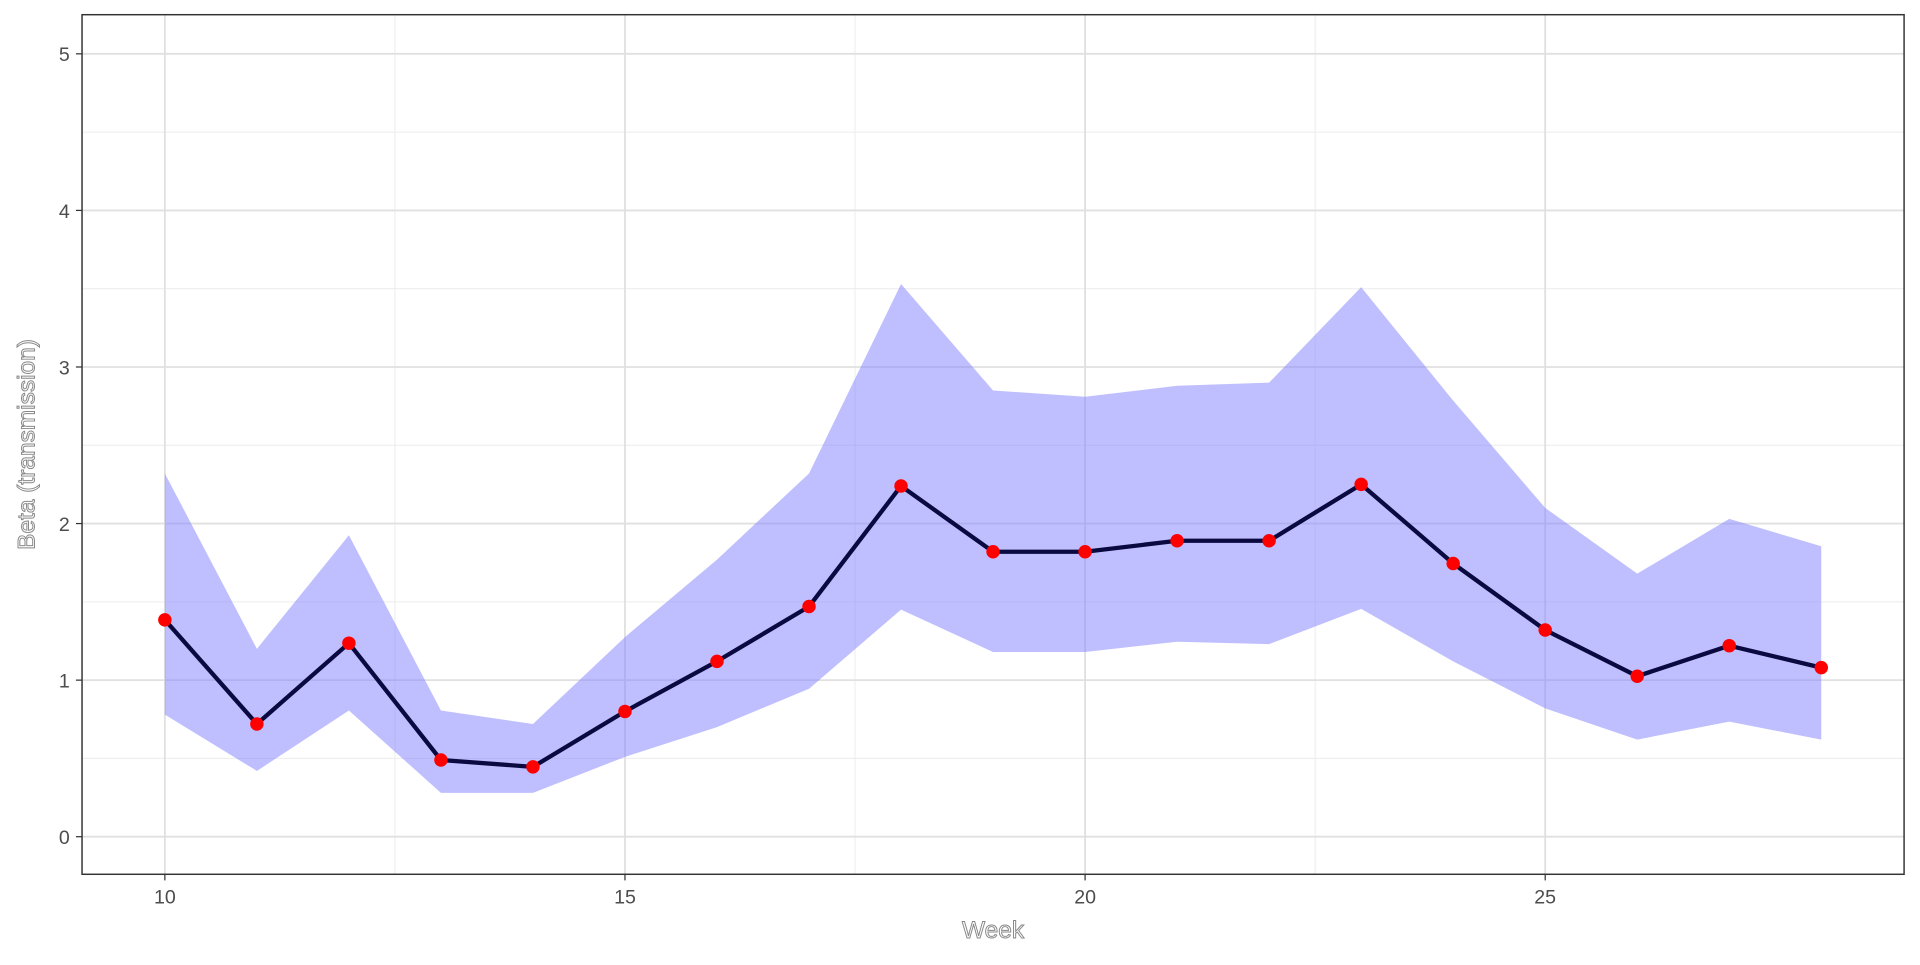  I want to click on y-tick-label: 0, so click(64, 838).